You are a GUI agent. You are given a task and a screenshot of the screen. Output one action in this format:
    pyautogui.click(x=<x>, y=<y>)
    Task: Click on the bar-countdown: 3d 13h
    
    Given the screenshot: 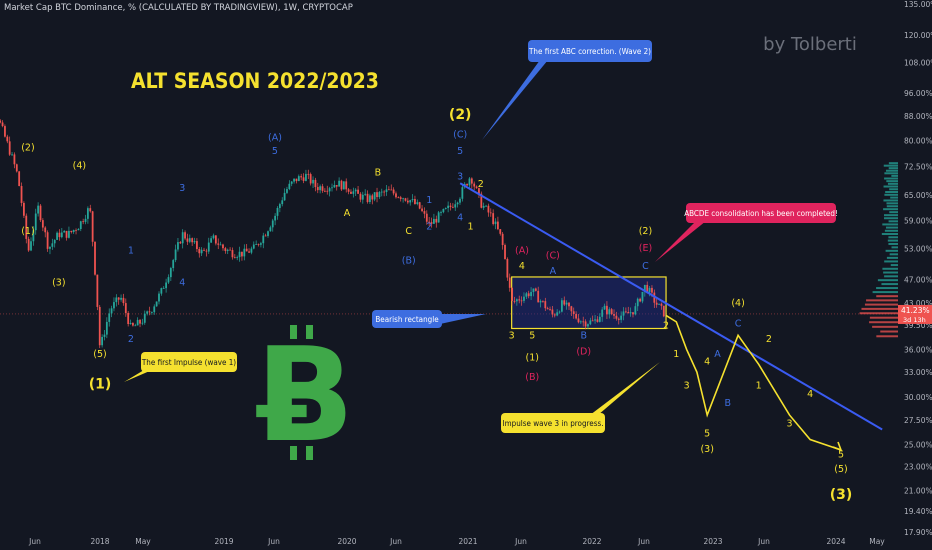 What is the action you would take?
    pyautogui.click(x=914, y=320)
    